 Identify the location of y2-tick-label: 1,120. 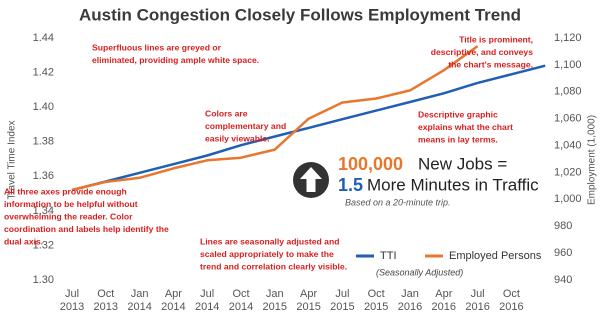
(568, 38).